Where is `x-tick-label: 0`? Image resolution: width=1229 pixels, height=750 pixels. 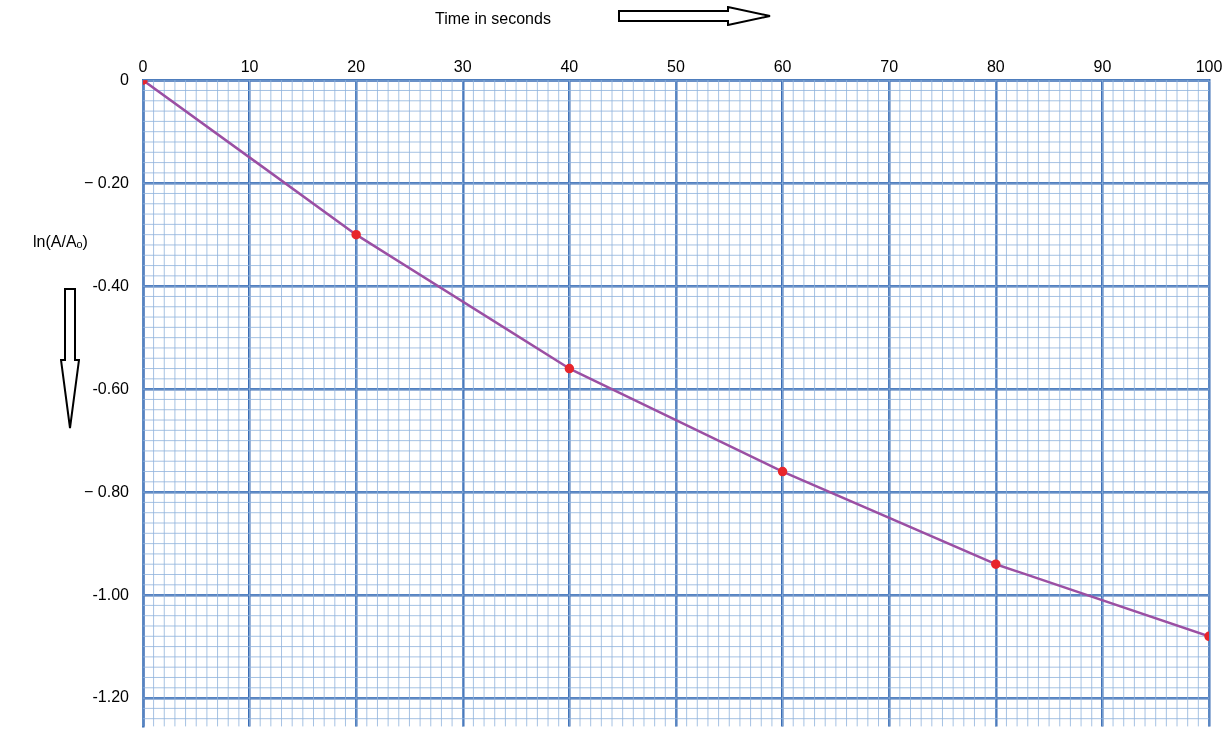 x-tick-label: 0 is located at coordinates (143, 67).